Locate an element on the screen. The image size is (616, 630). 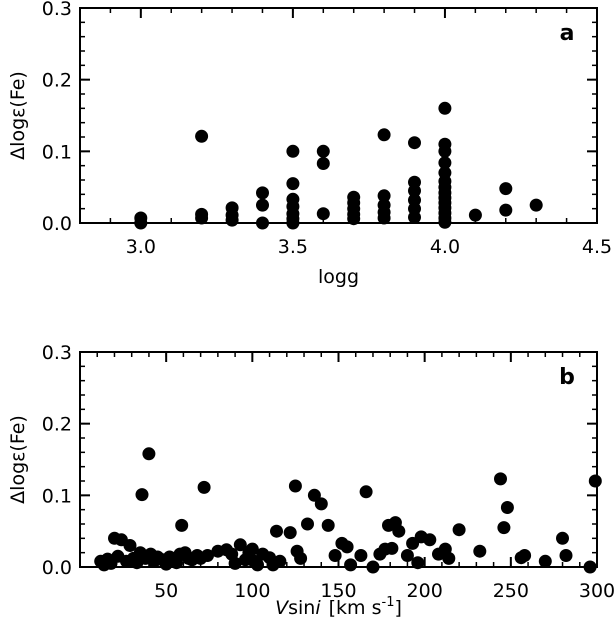
panel-b-y-tick-label: 0.2 is located at coordinates (57, 425).